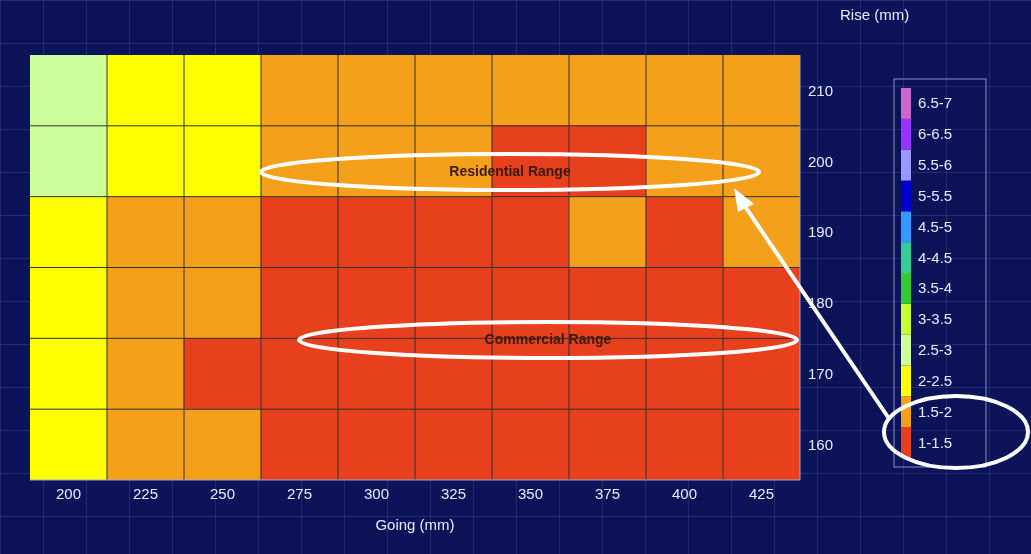  Describe the element at coordinates (935, 103) in the screenshot. I see `color-bar-label: 6.5-7` at that location.